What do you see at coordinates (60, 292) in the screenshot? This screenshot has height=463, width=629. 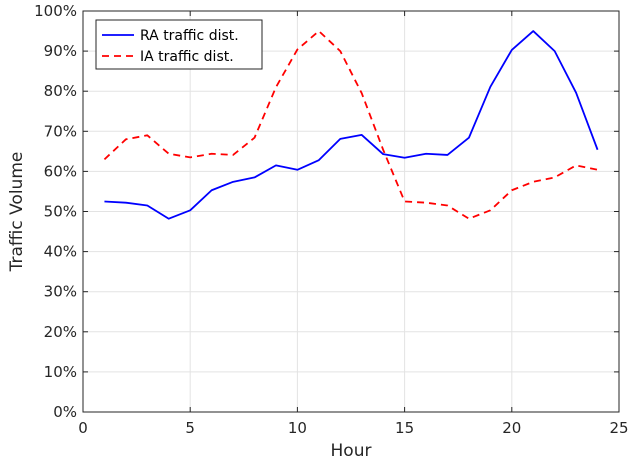 I see `y-tick-label: 30%` at bounding box center [60, 292].